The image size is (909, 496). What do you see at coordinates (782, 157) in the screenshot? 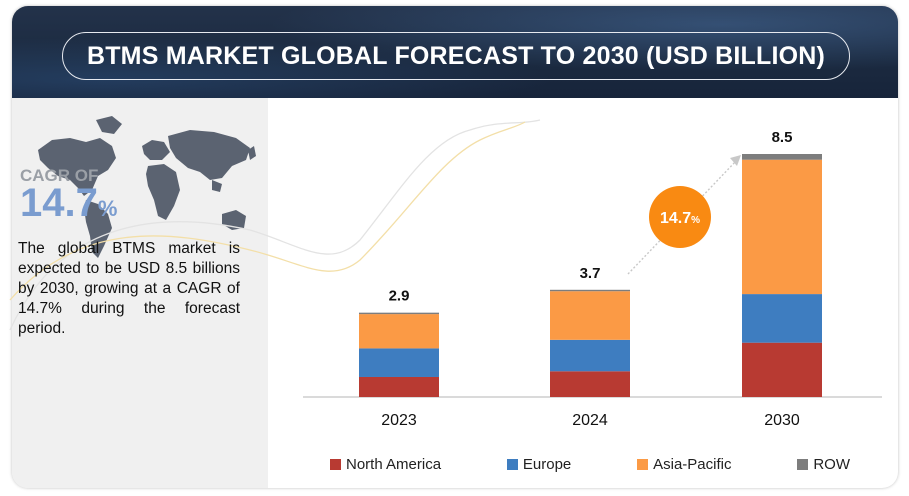
I see `bar-2030-row` at bounding box center [782, 157].